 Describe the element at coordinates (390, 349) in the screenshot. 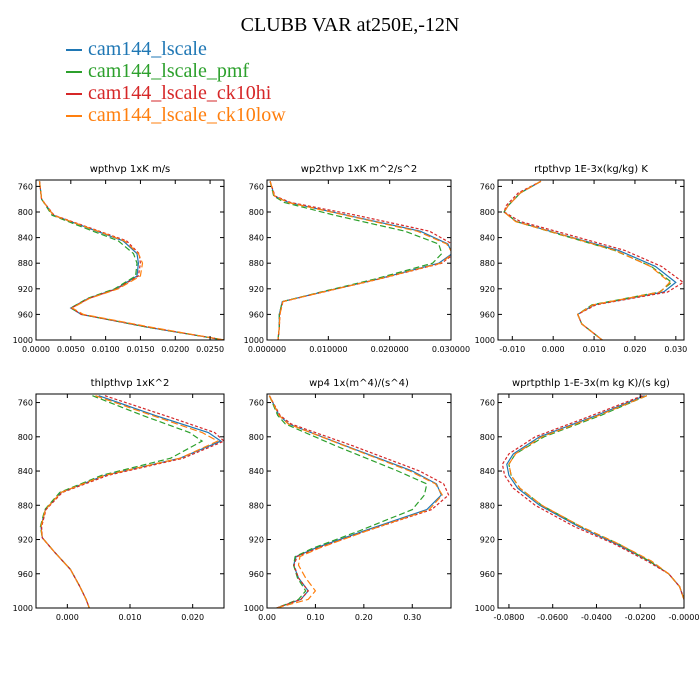

I see `x-tick-label: 0.020000` at that location.